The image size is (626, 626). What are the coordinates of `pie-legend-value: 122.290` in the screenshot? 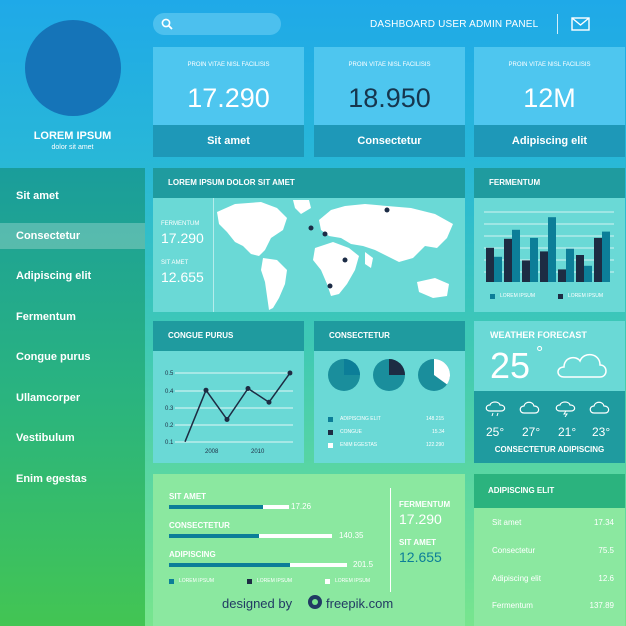 It's located at (435, 445).